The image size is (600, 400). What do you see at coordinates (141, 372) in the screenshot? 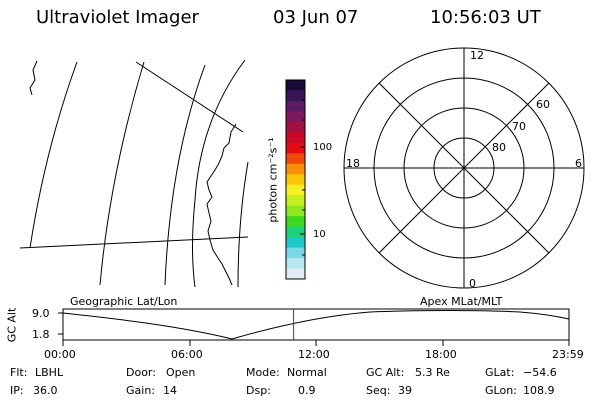
I see `door-label: Door:` at bounding box center [141, 372].